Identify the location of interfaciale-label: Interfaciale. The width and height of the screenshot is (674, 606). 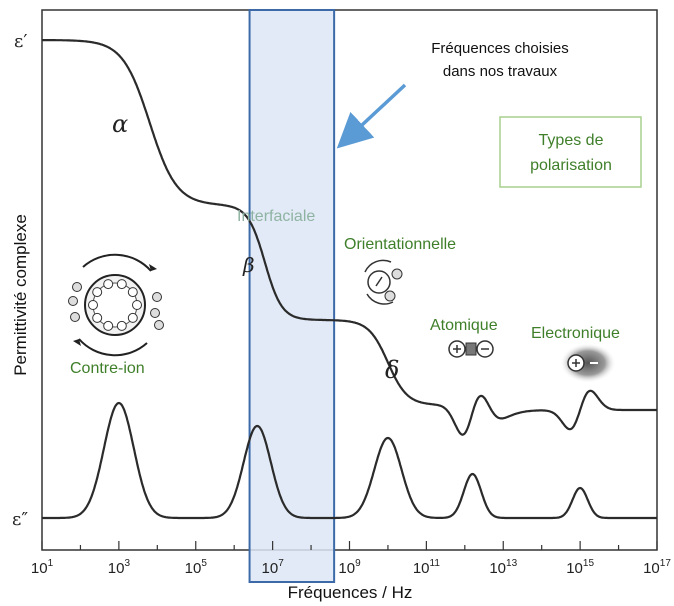
(276, 216).